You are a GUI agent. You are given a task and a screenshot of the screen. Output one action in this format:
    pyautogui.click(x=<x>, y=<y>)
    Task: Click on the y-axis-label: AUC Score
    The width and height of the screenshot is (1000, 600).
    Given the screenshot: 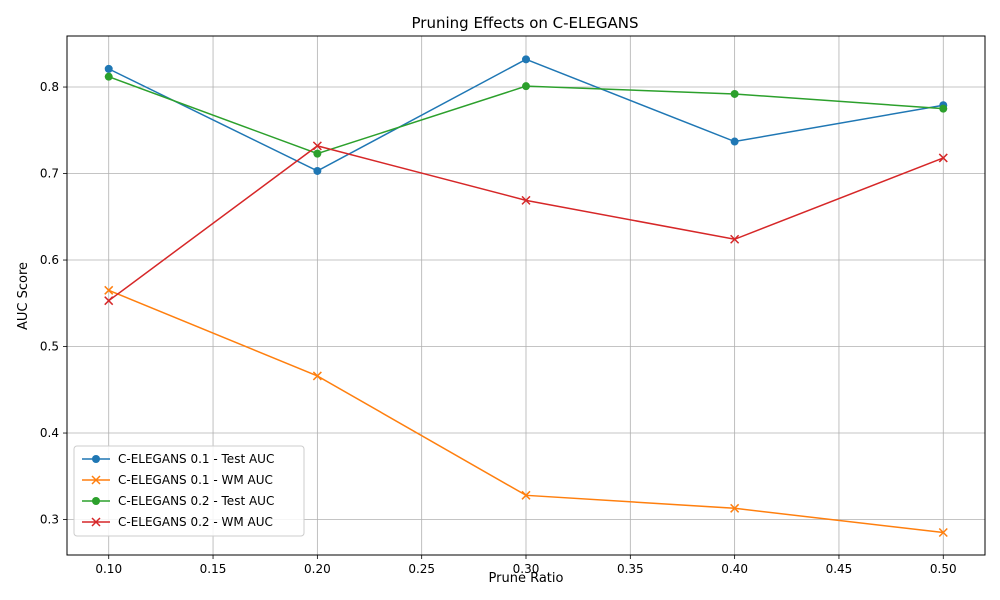 What is the action you would take?
    pyautogui.click(x=23, y=296)
    